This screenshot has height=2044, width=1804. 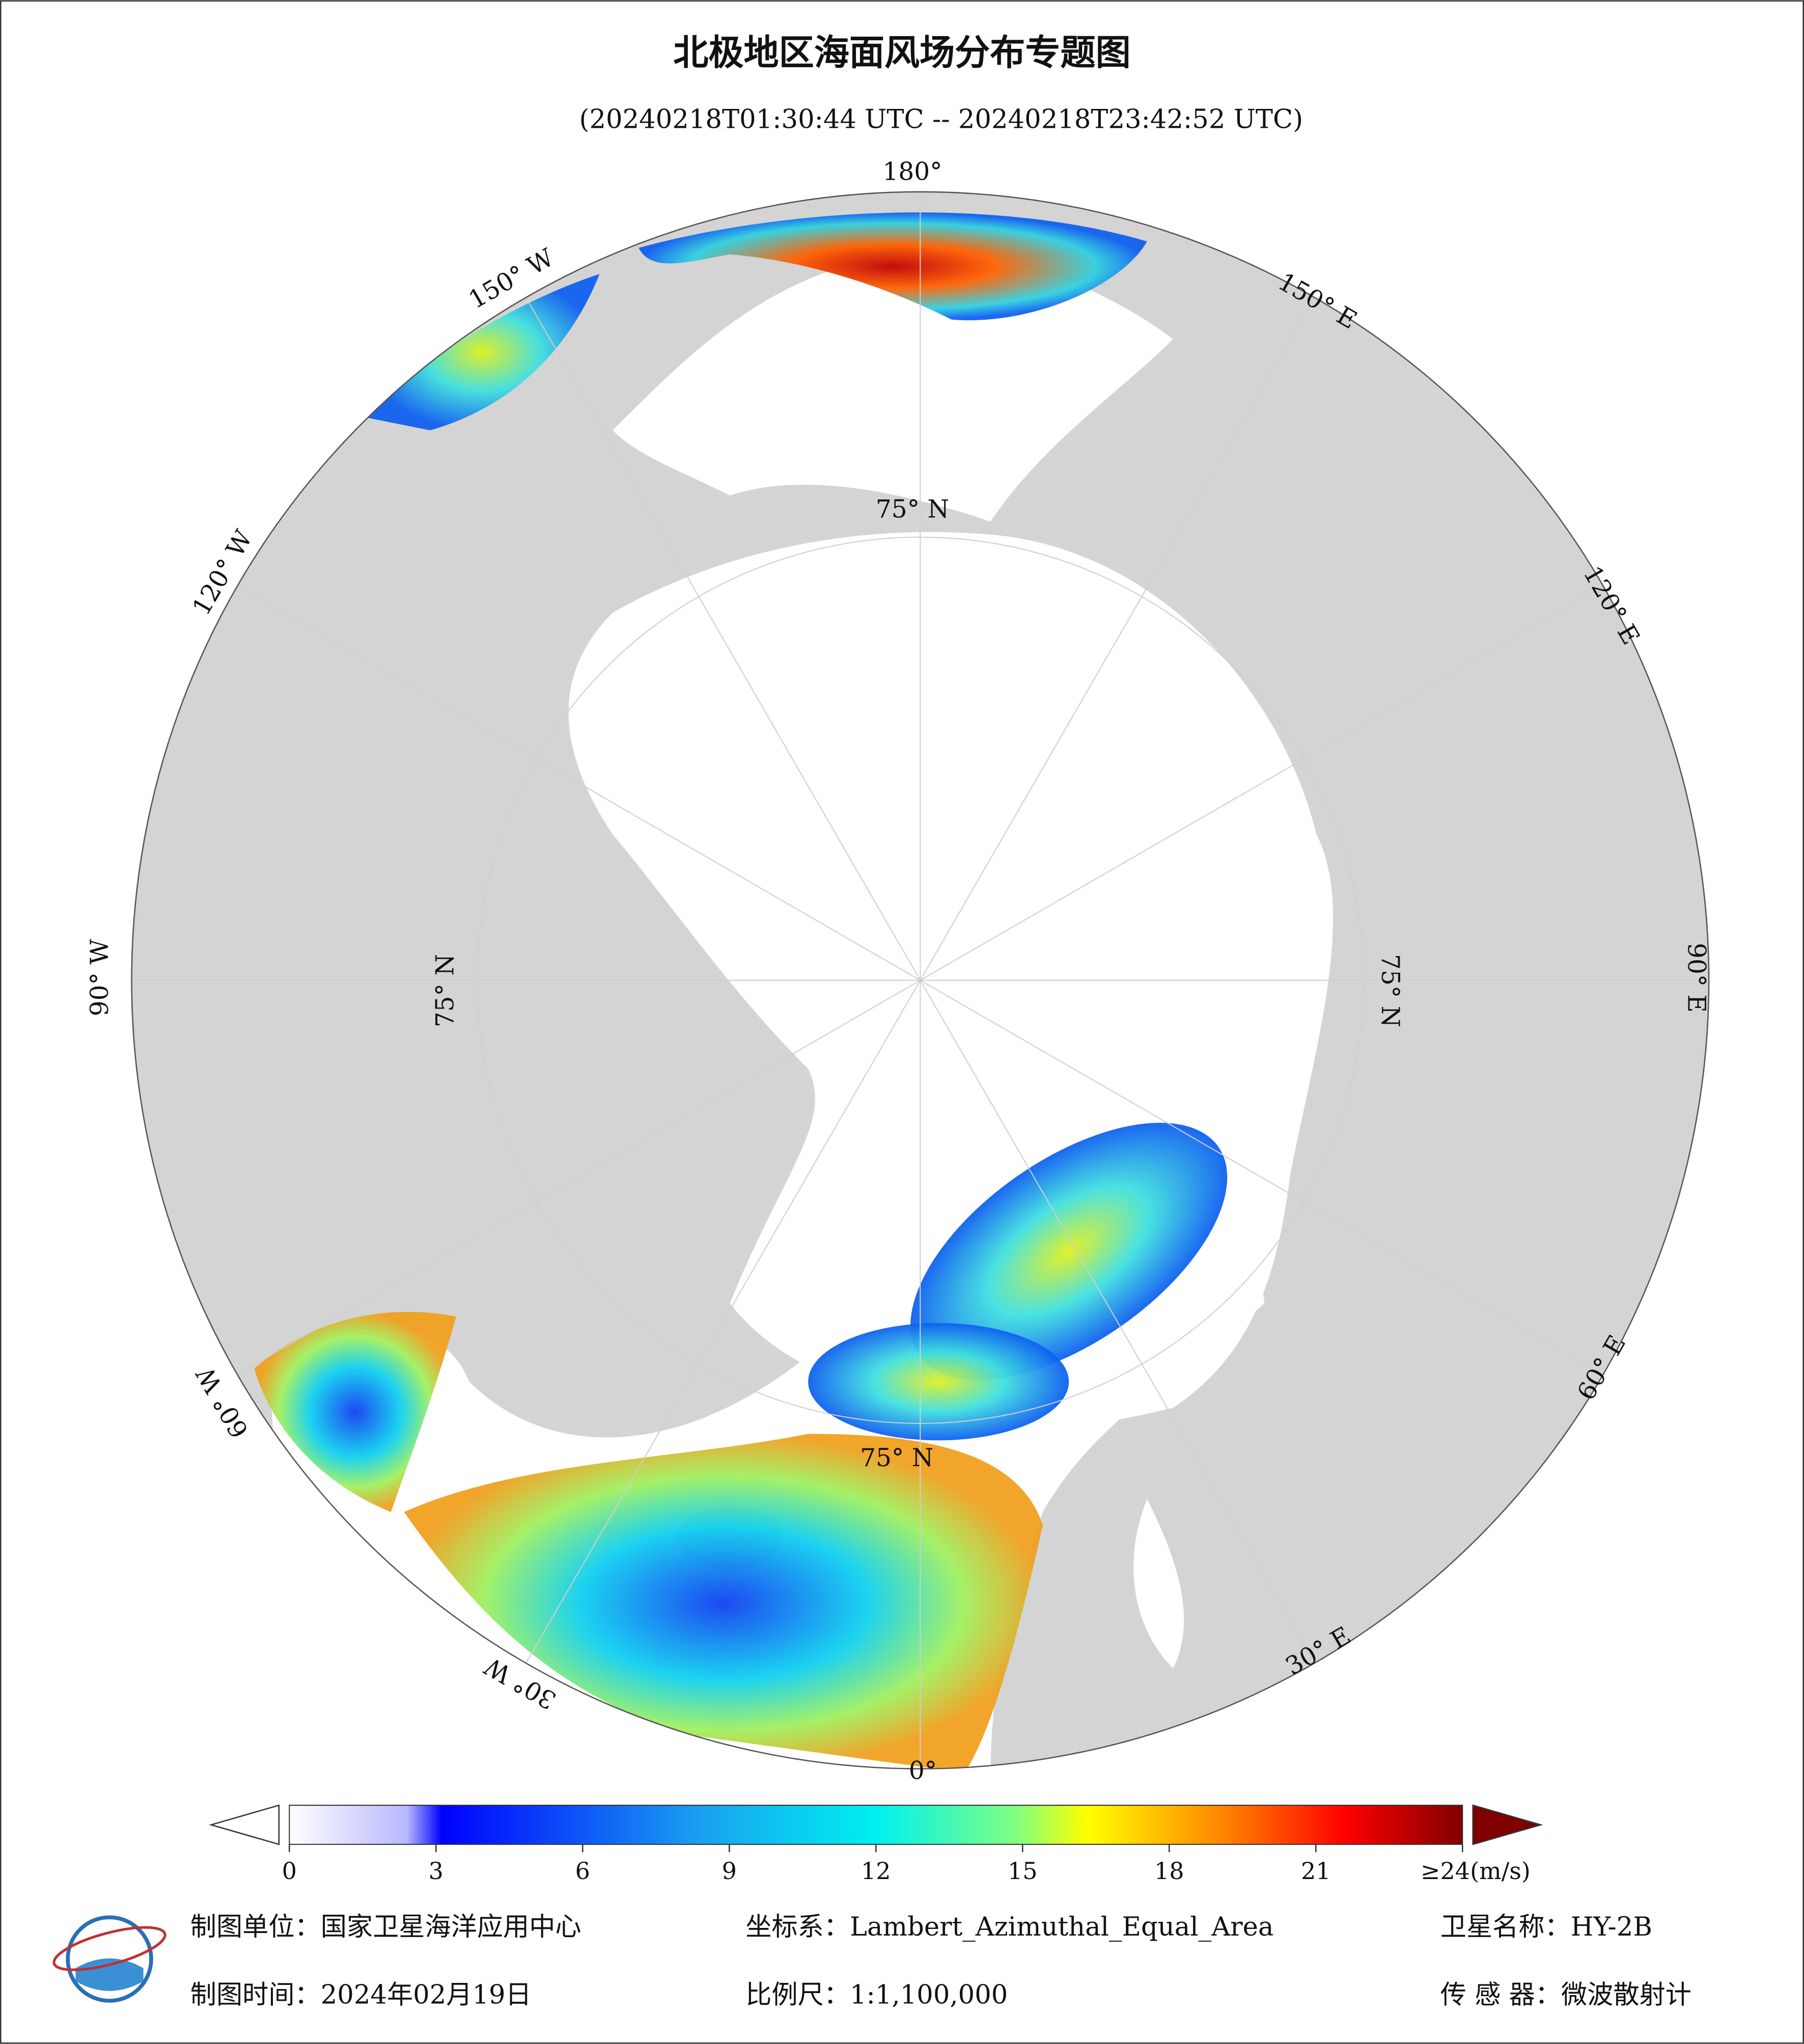 What do you see at coordinates (1565, 1994) in the screenshot?
I see `footer-item: 传 感 器：微波散射计` at bounding box center [1565, 1994].